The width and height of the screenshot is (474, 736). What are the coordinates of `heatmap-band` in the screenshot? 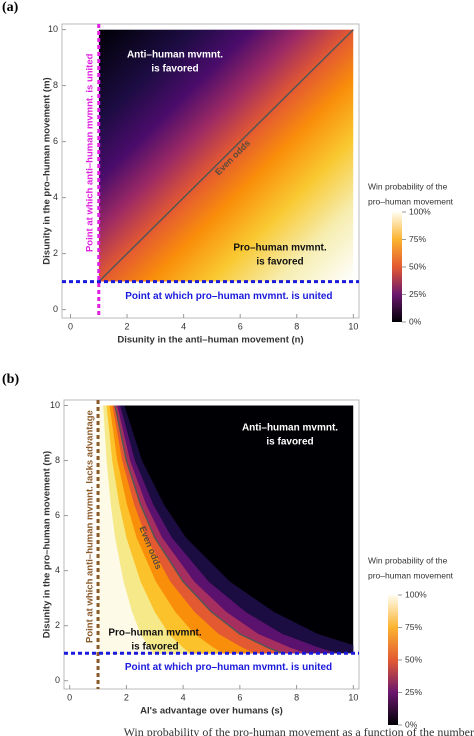 It's located at (126, 529).